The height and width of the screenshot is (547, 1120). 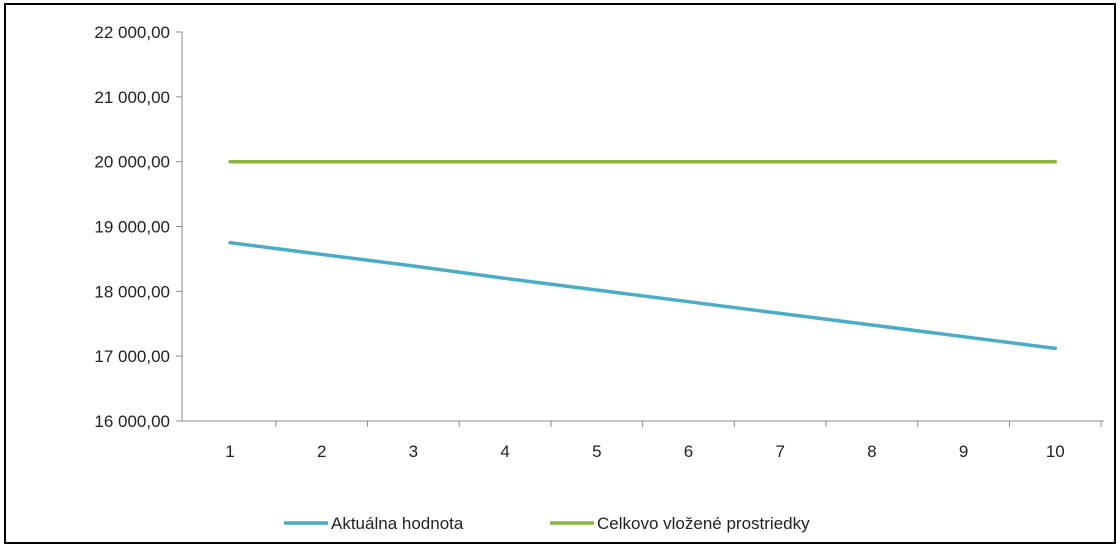 I want to click on x-tick-label: 1, so click(x=229, y=451).